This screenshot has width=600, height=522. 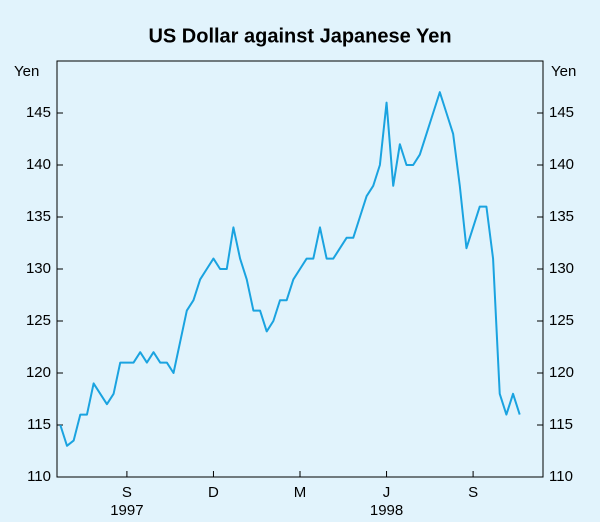 I want to click on x-year-label: 1998, so click(x=386, y=510).